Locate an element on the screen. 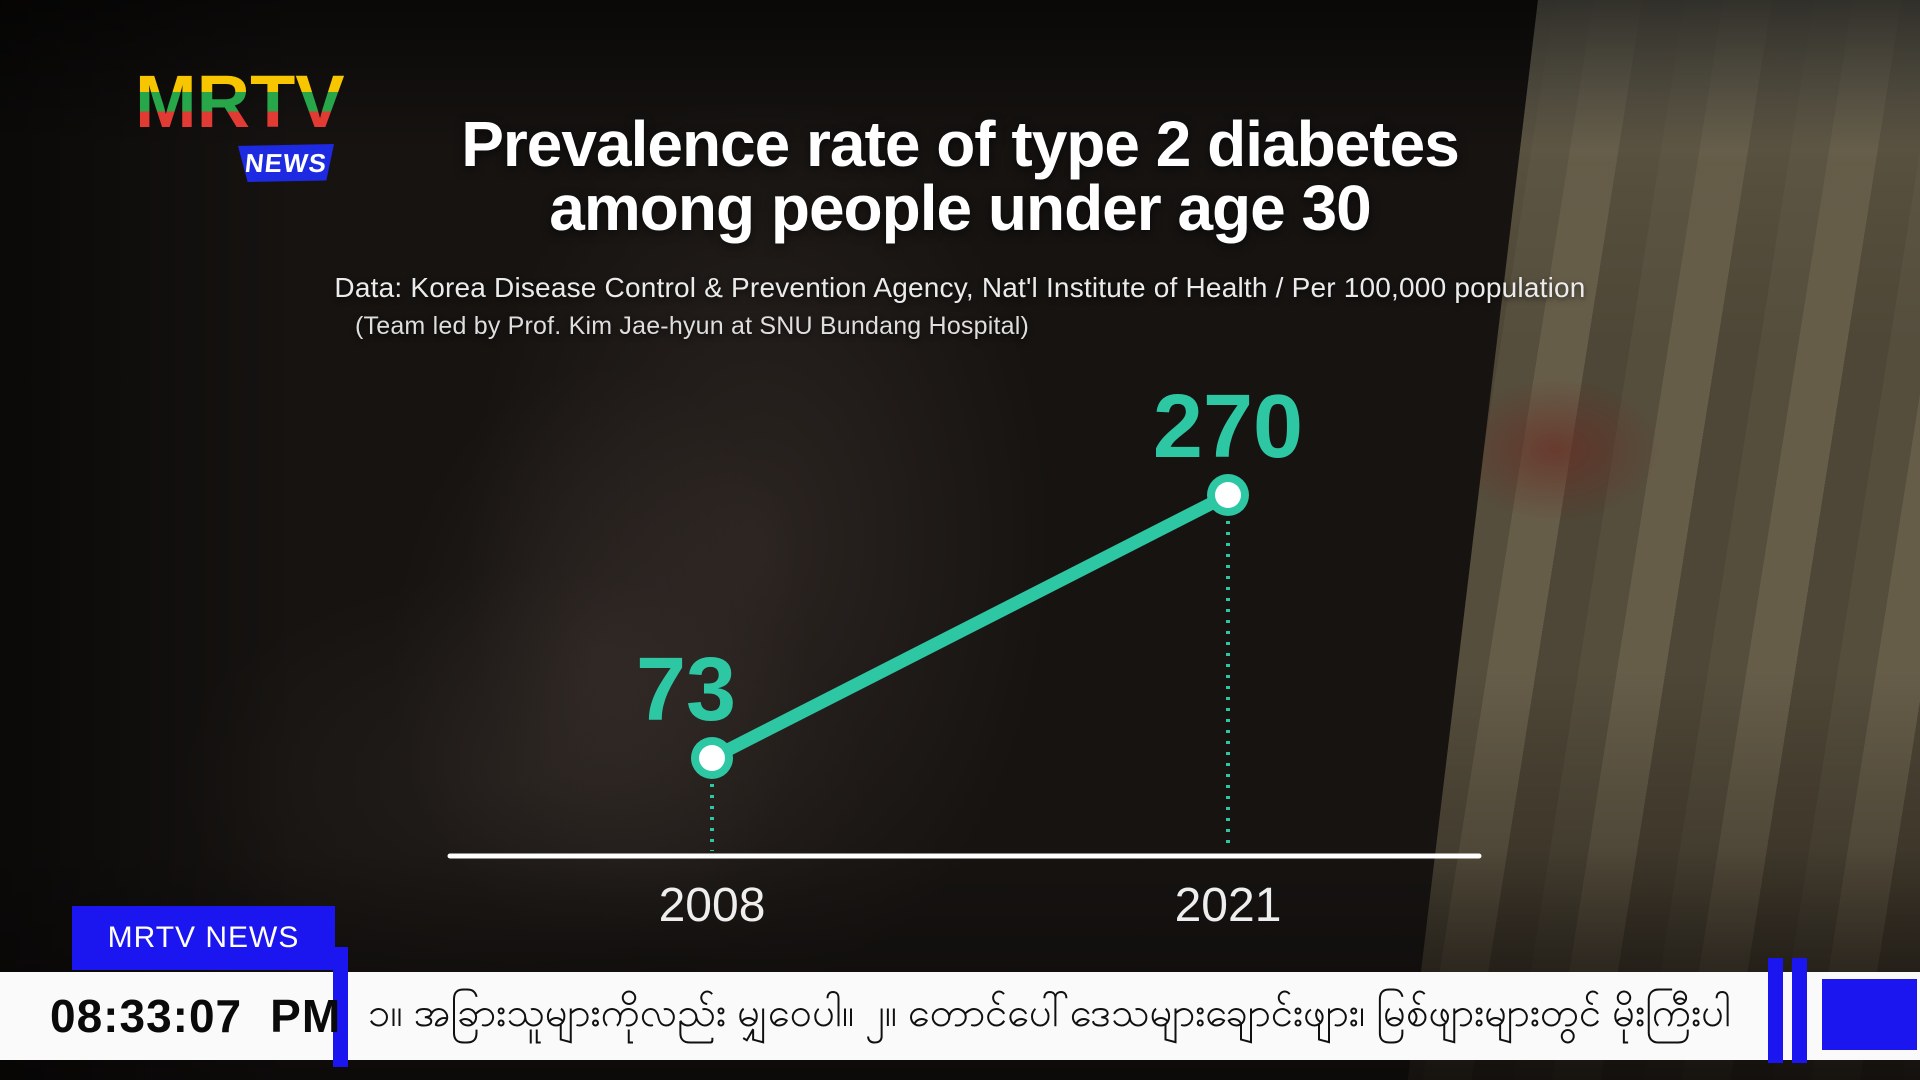 This screenshot has width=1920, height=1080. ticker-bar is located at coordinates (960, 1016).